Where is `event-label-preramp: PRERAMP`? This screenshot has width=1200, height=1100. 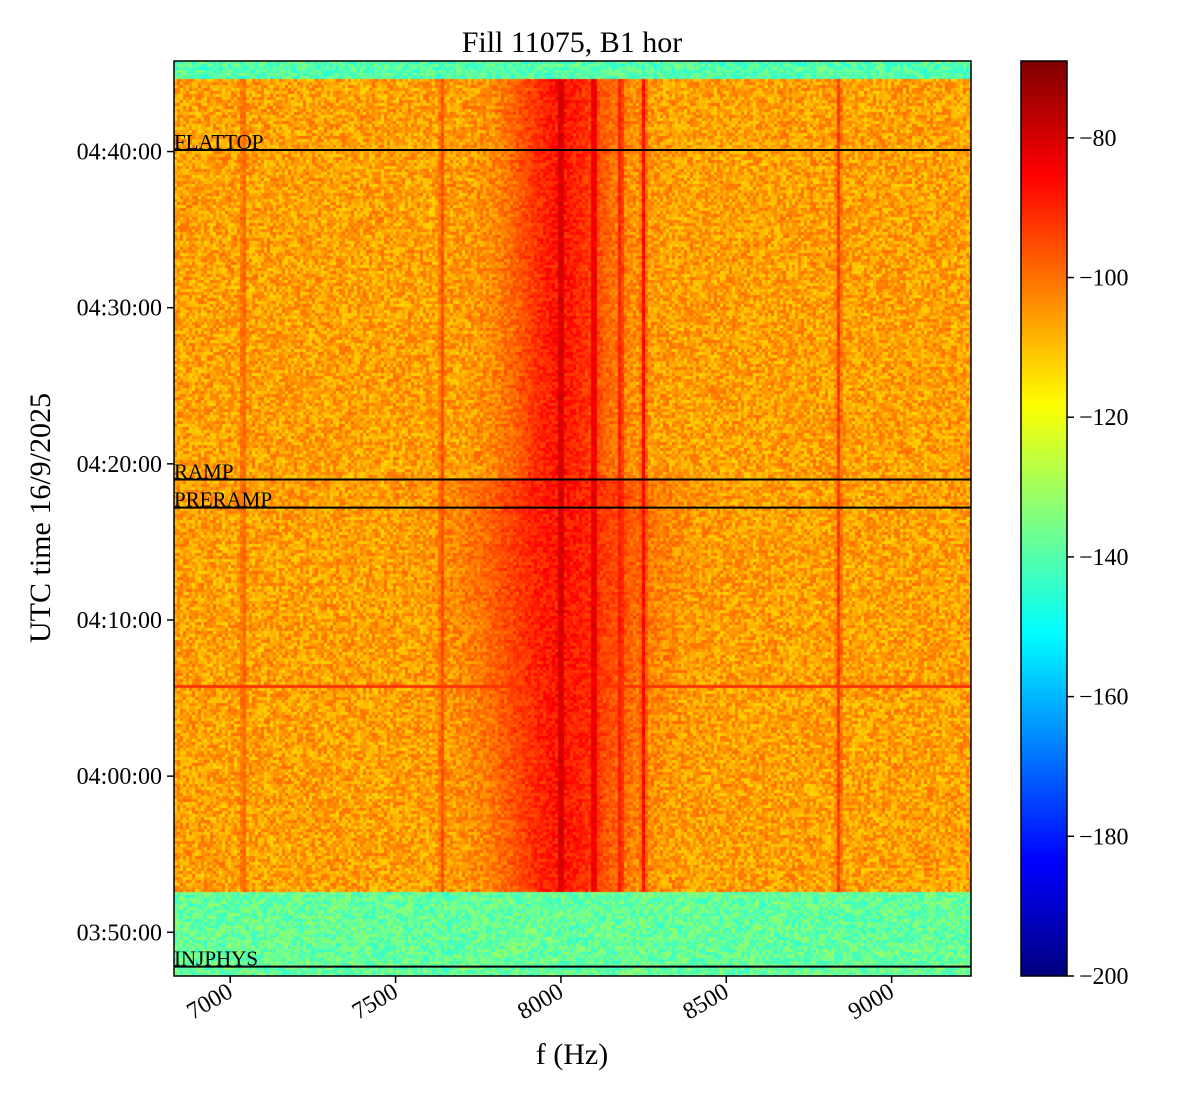
event-label-preramp: PRERAMP is located at coordinates (223, 500).